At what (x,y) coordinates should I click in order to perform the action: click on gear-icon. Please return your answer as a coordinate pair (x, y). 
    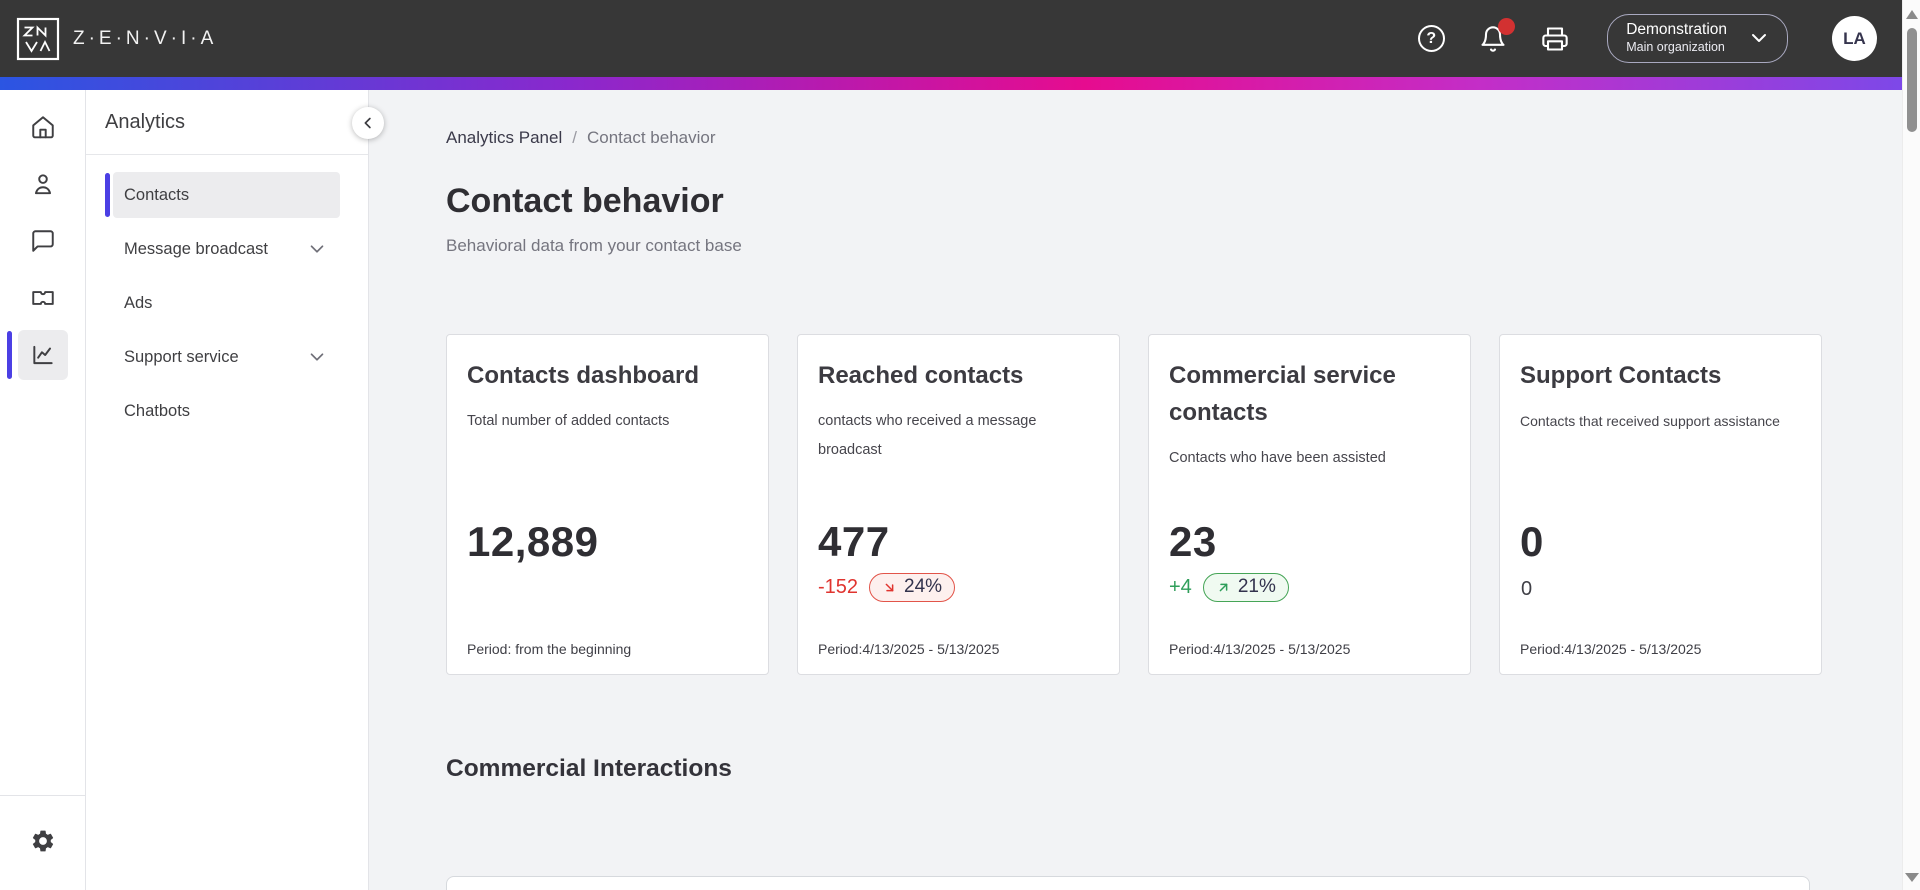
    Looking at the image, I should click on (43, 841).